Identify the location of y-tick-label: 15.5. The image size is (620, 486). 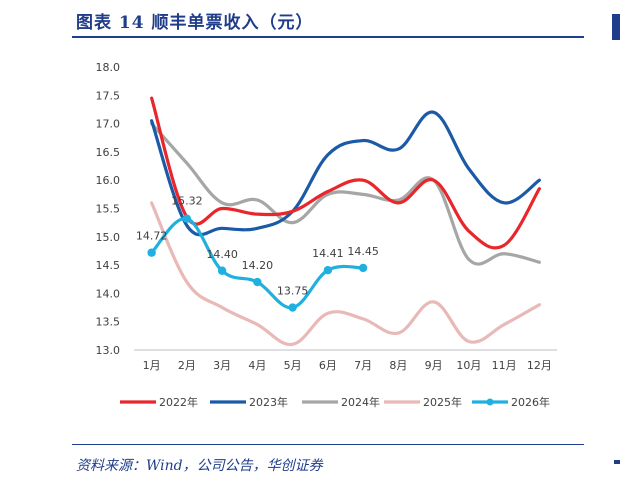
(108, 209).